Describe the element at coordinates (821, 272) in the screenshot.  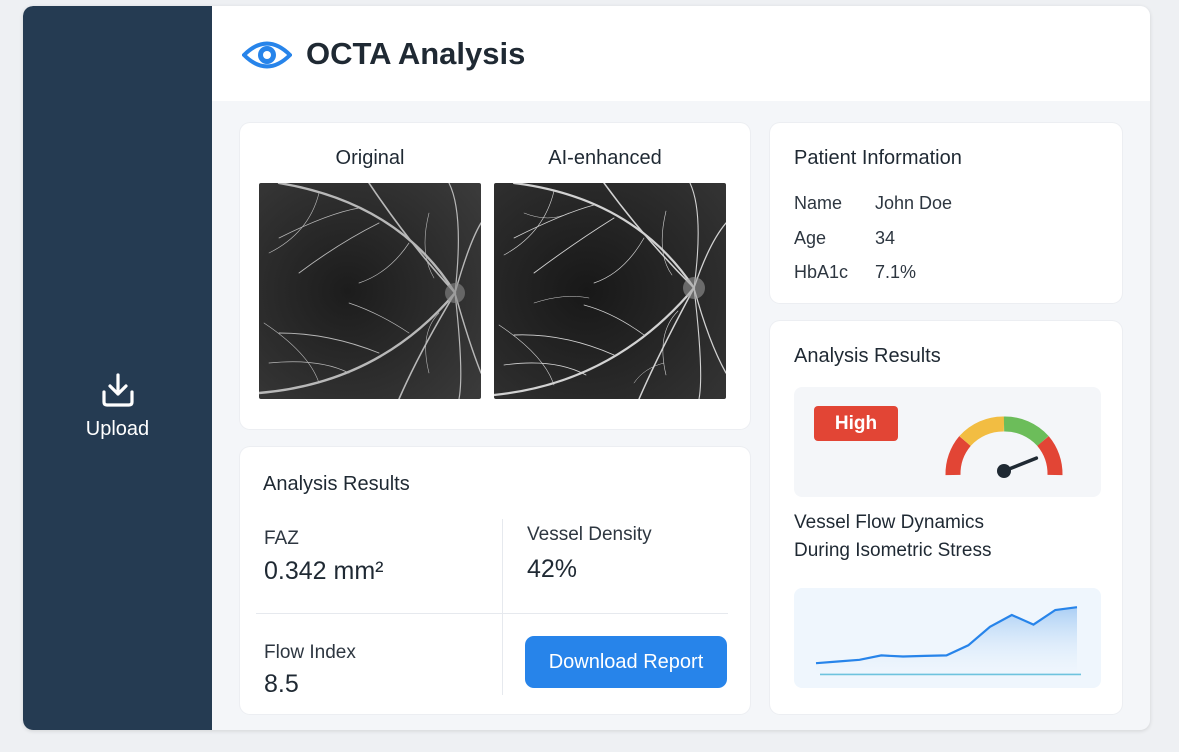
I see `patient-hba1c-label: HbA1c` at that location.